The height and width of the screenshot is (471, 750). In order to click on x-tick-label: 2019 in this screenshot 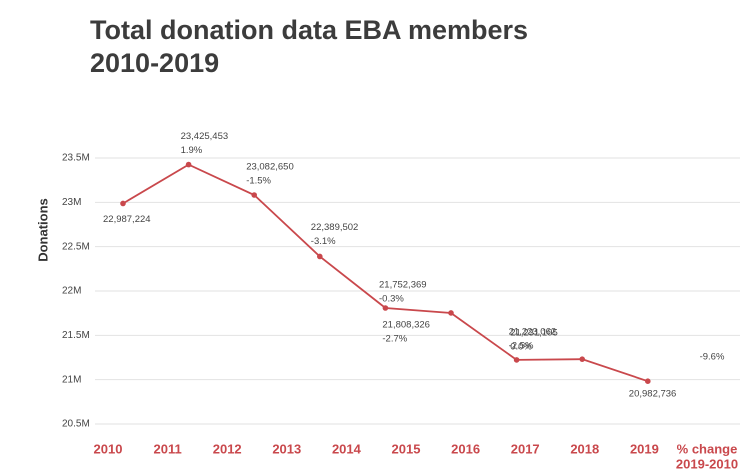, I will do `click(644, 448)`.